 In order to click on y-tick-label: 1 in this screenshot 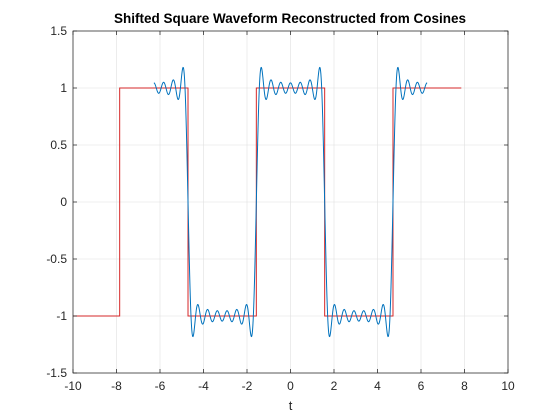, I will do `click(63, 88)`.